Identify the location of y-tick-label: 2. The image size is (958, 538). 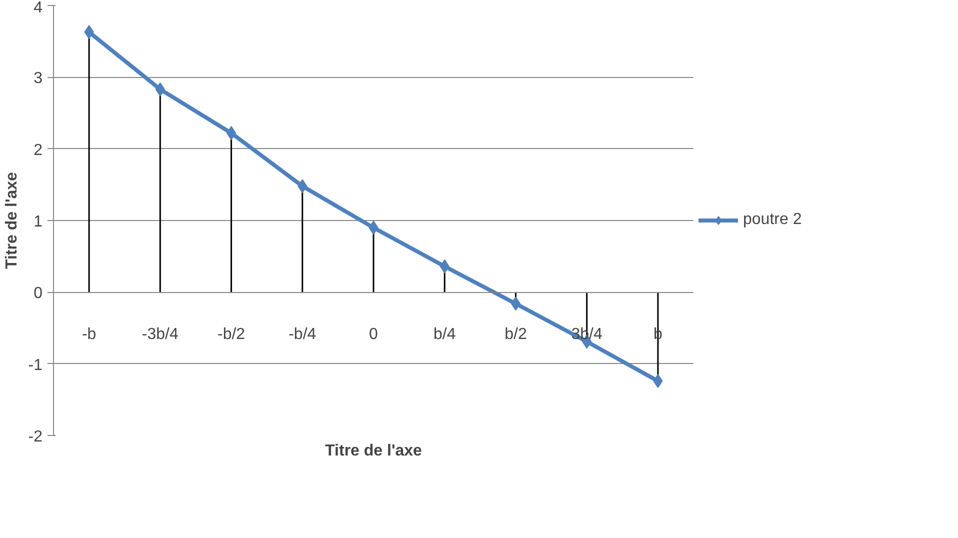
(38, 150).